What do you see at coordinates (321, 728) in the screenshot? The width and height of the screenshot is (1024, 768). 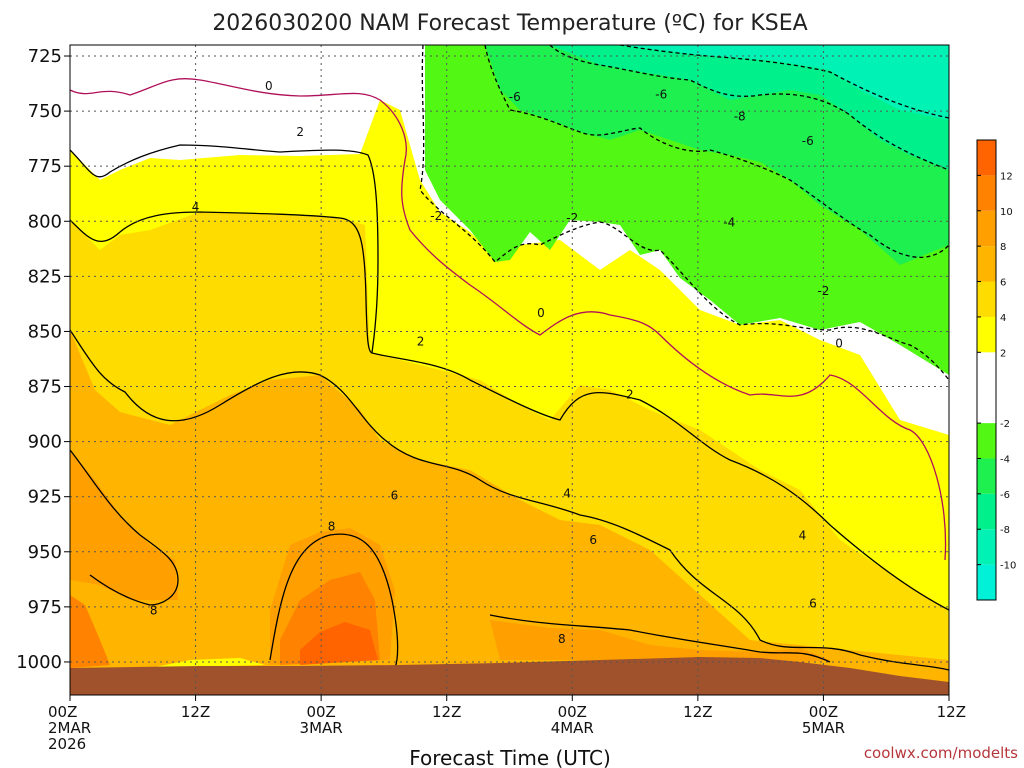 I see `x-tick-label: 3MAR` at bounding box center [321, 728].